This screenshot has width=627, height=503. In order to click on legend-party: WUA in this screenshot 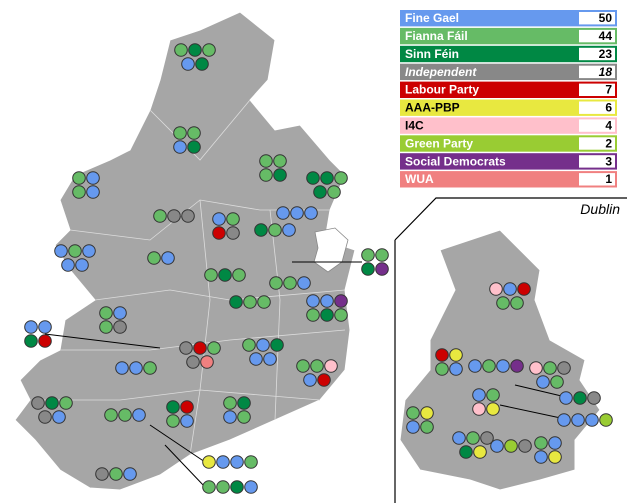, I will do `click(419, 179)`.